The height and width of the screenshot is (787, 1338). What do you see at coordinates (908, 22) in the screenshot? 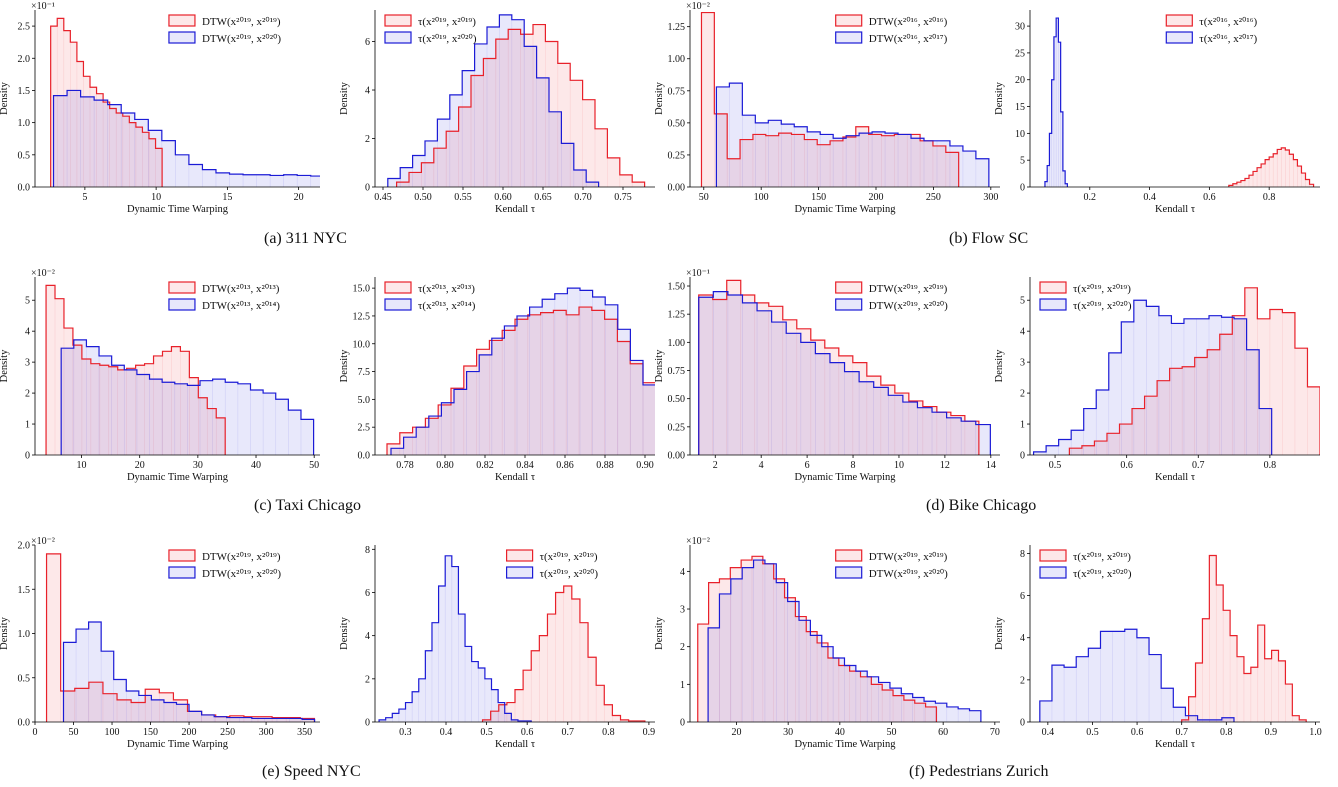
I see `legend-label: DTW(x²⁰¹⁶, x²⁰¹⁶)` at bounding box center [908, 22].